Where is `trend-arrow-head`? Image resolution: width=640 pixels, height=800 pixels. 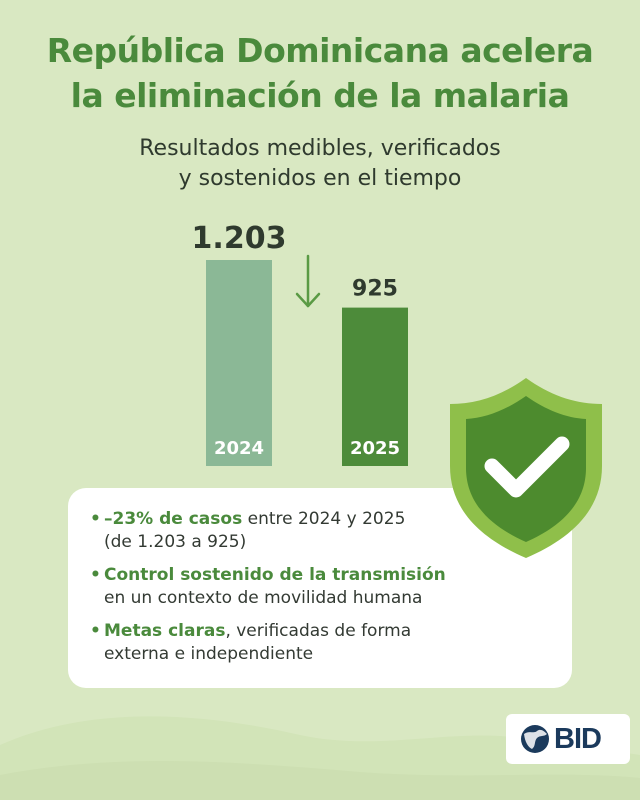
trend-arrow-head is located at coordinates (308, 300).